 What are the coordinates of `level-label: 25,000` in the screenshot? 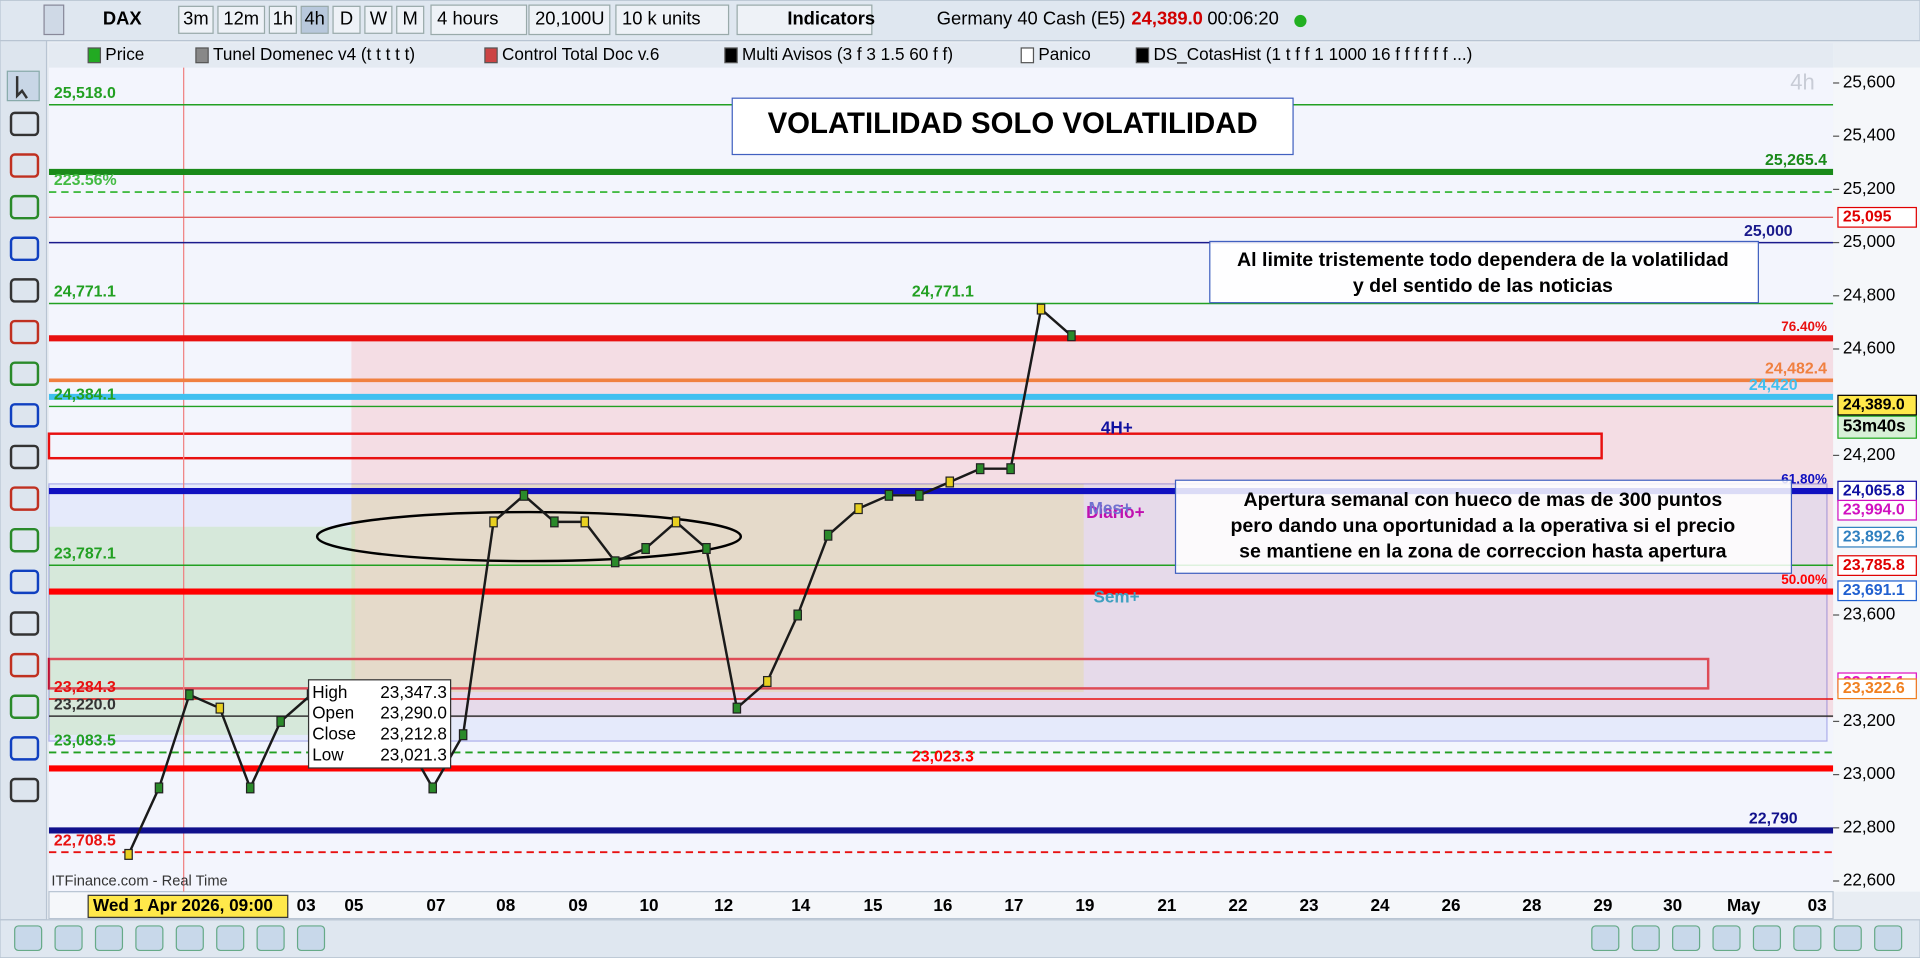 It's located at (1768, 231).